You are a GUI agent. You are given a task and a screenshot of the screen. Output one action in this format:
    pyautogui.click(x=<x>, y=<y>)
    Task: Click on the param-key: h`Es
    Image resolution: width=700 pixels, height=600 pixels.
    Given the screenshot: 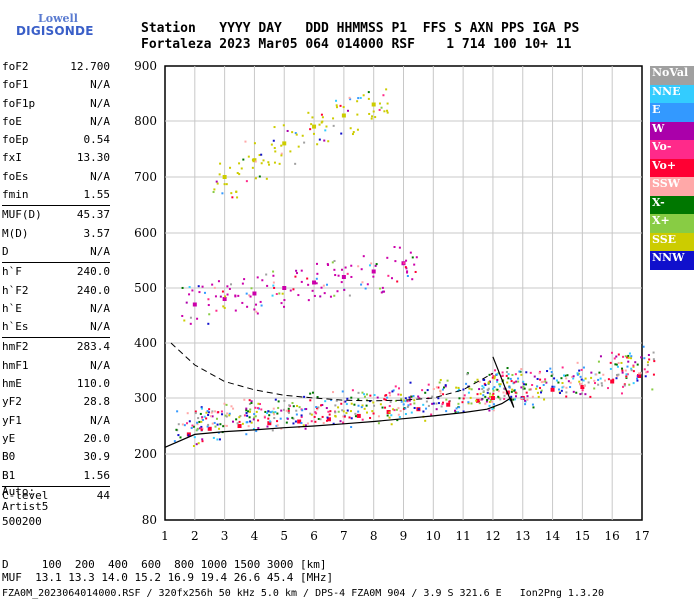 What is the action you would take?
    pyautogui.click(x=15, y=327)
    